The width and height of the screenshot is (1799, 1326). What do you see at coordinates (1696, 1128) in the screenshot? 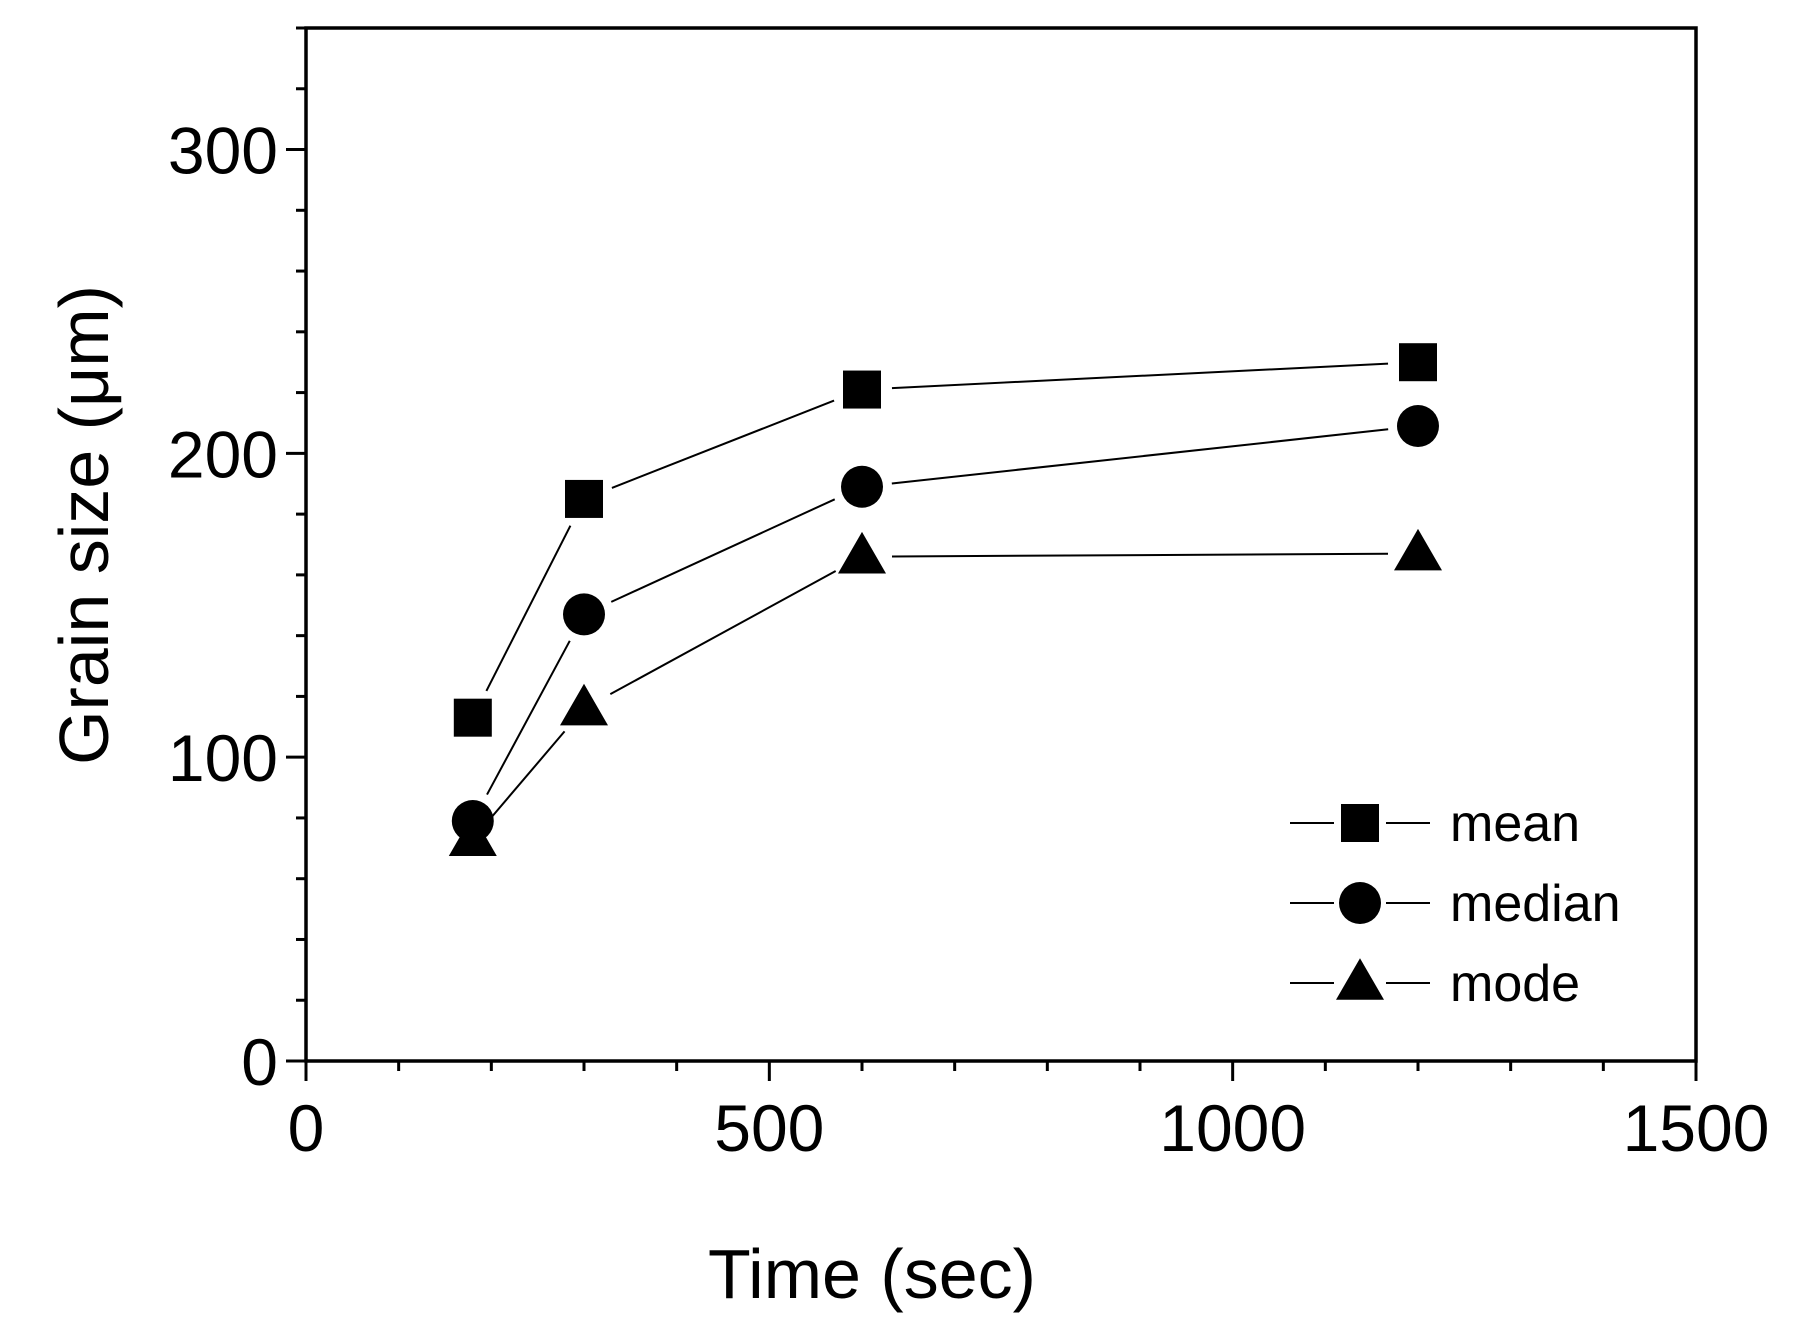
I see `x-tick-label: 1500` at bounding box center [1696, 1128].